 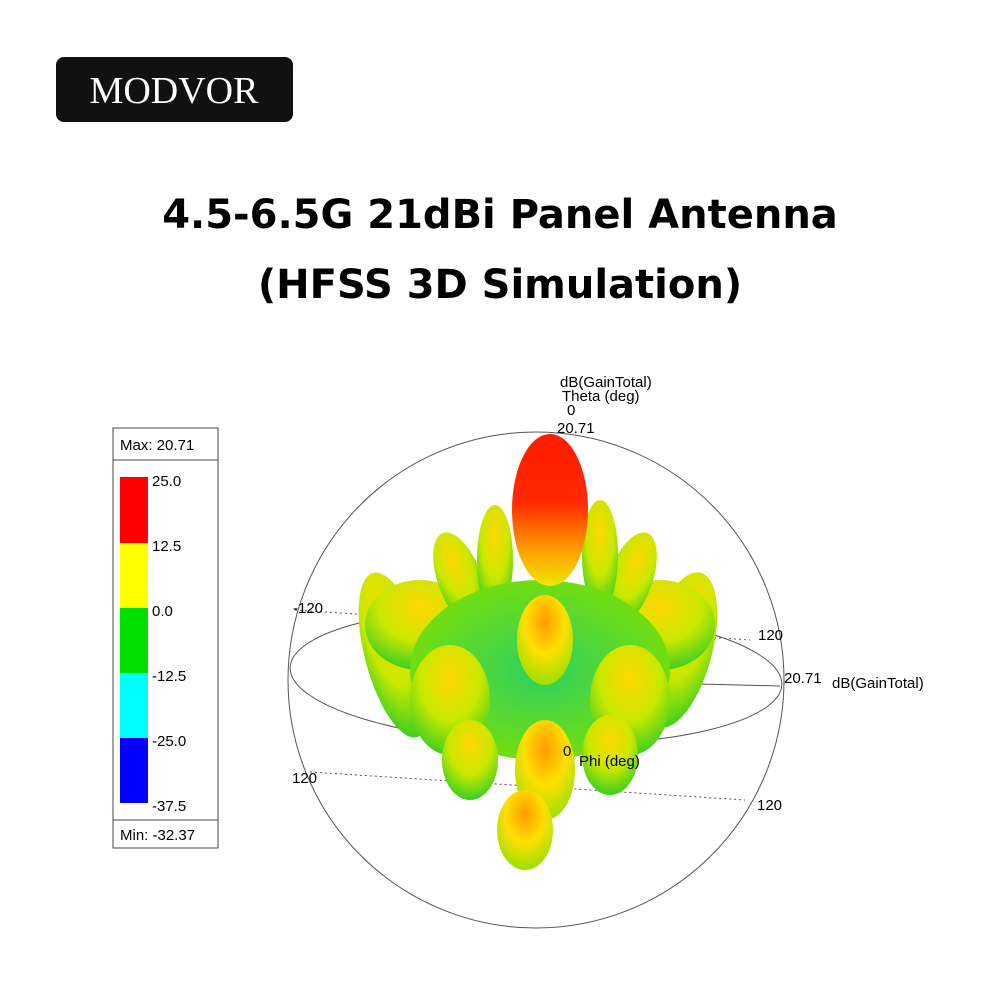 What do you see at coordinates (157, 835) in the screenshot?
I see `legend-min: Min: -32.37` at bounding box center [157, 835].